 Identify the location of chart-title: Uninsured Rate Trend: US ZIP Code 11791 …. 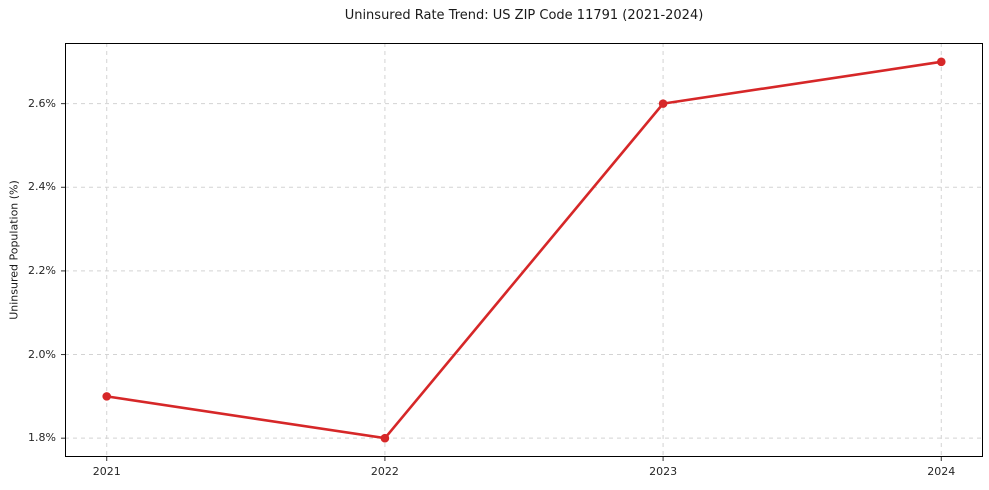
(524, 15).